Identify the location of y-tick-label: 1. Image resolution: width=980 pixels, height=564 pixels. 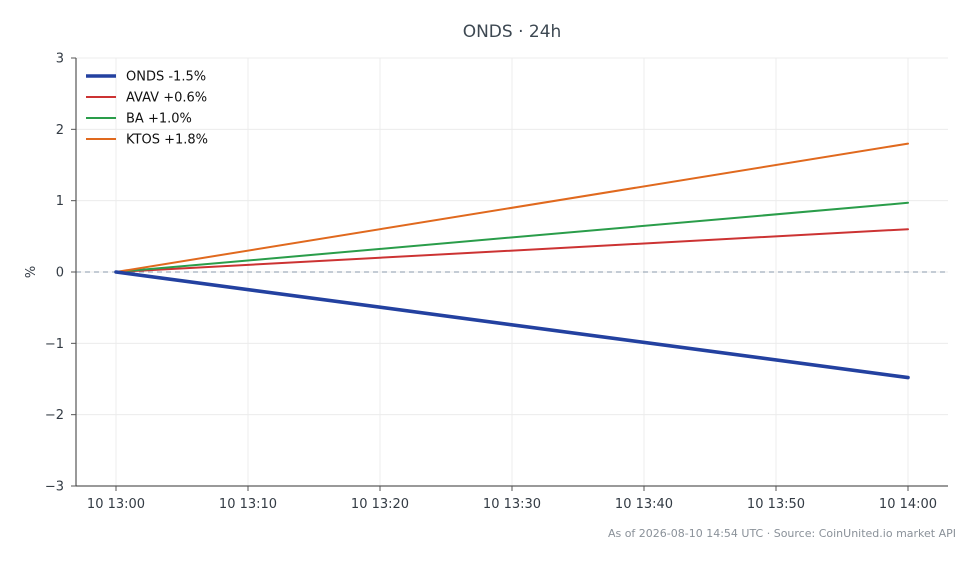
(60, 201).